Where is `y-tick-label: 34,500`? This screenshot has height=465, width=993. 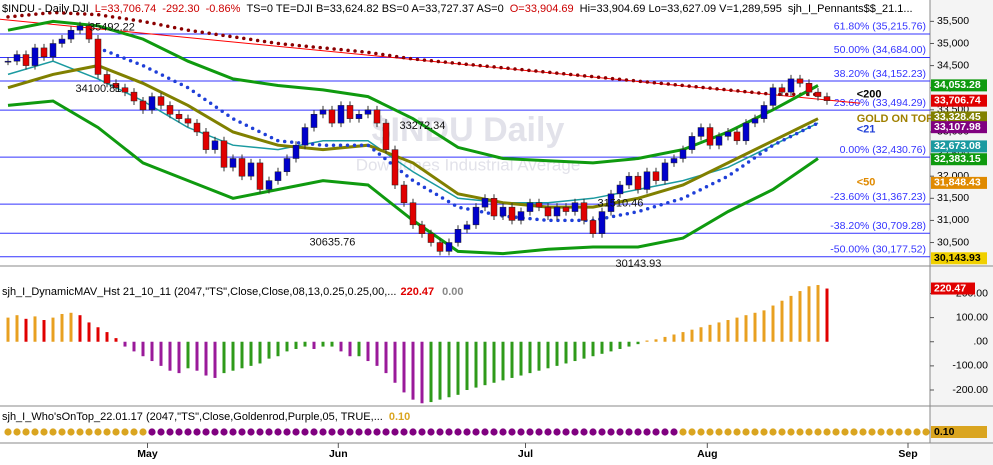
y-tick-label: 34,500 is located at coordinates (953, 65).